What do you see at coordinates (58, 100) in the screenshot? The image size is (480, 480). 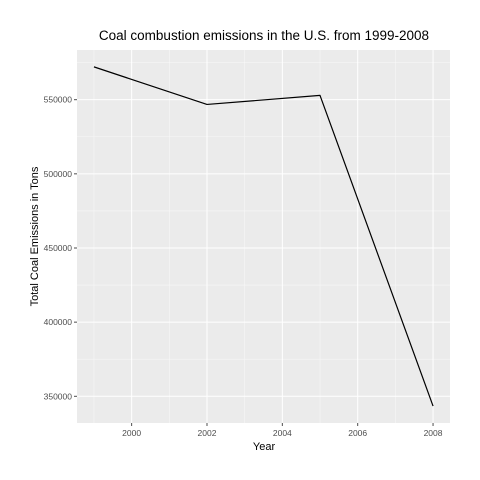 I see `y-tick-label: 550000` at bounding box center [58, 100].